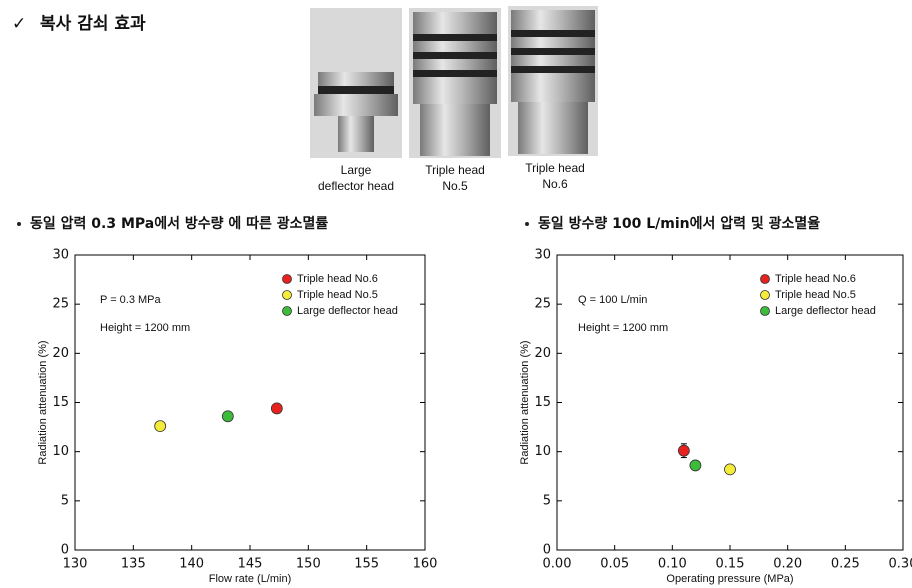  What do you see at coordinates (356, 170) in the screenshot?
I see `photo-caption: Large` at bounding box center [356, 170].